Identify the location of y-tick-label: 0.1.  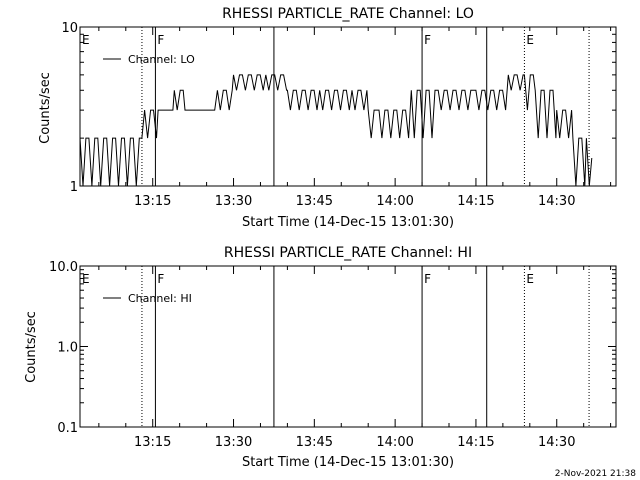
(67, 428).